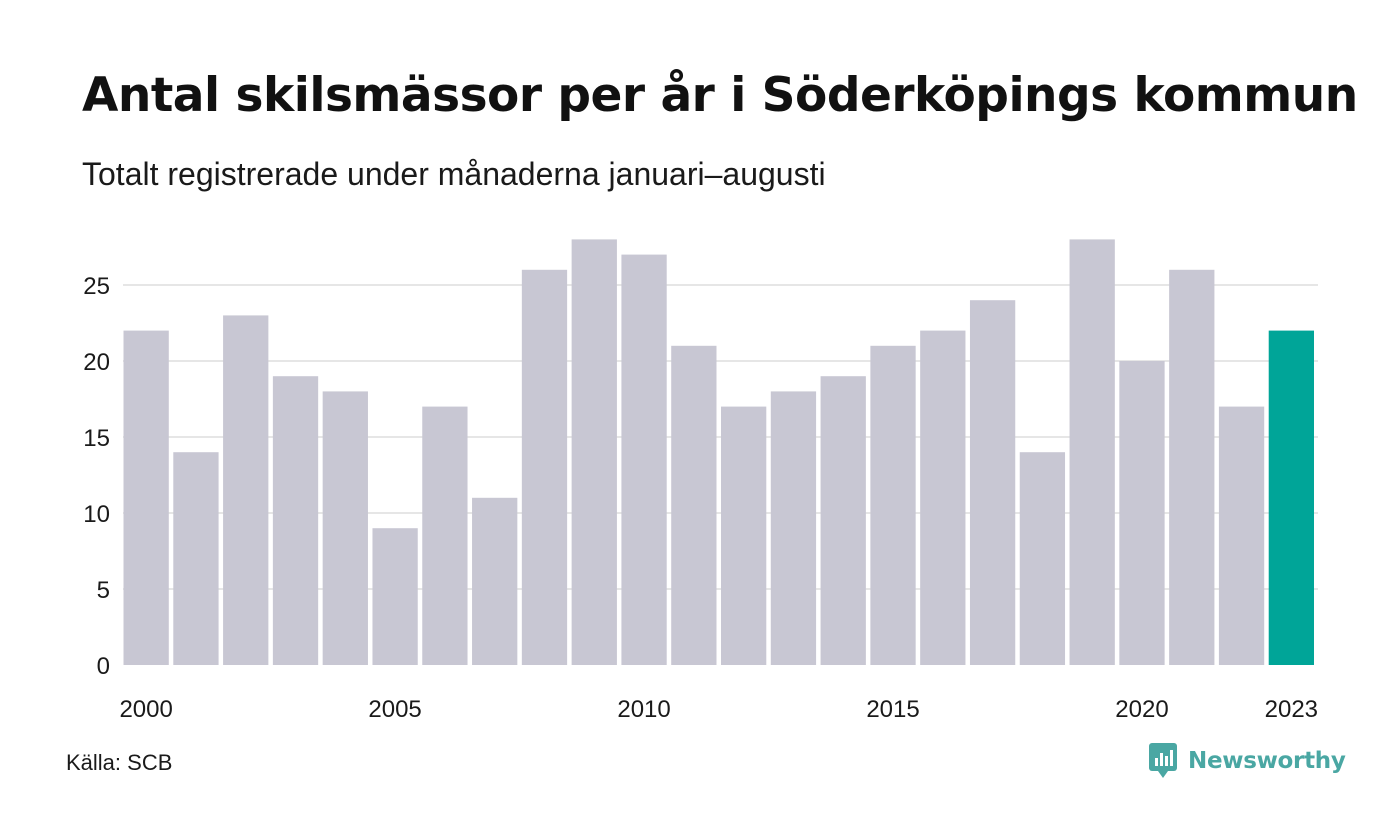 The width and height of the screenshot is (1400, 840). What do you see at coordinates (295, 520) in the screenshot?
I see `bar-2003` at bounding box center [295, 520].